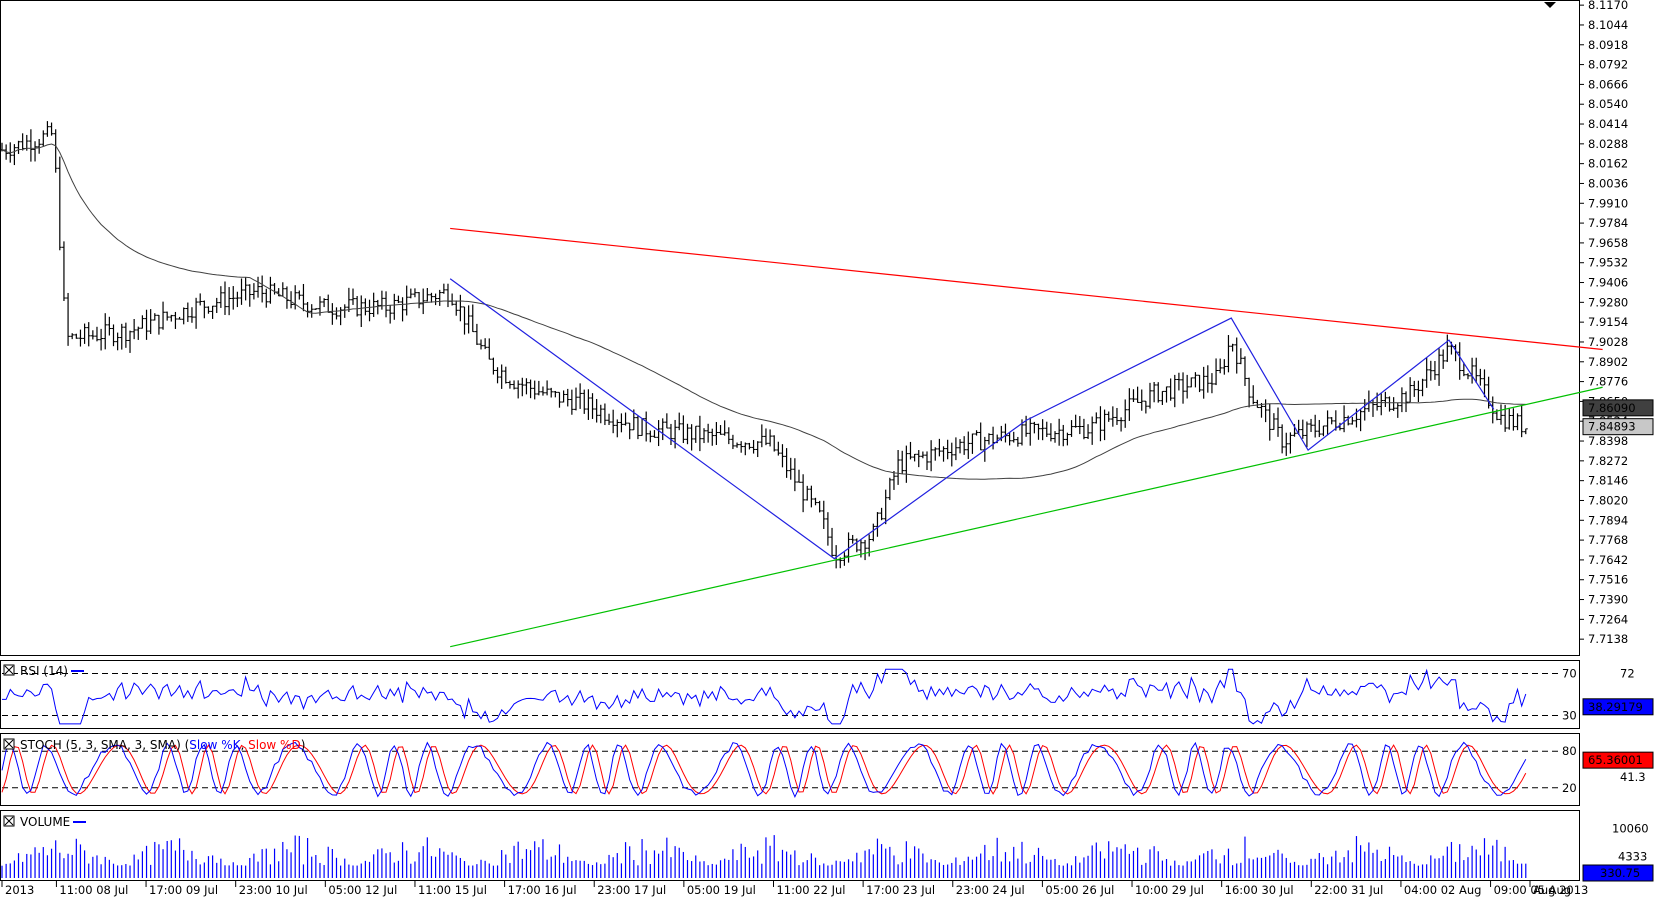 The height and width of the screenshot is (897, 1655). What do you see at coordinates (1608, 104) in the screenshot?
I see `price-tick-label: 8.0540` at bounding box center [1608, 104].